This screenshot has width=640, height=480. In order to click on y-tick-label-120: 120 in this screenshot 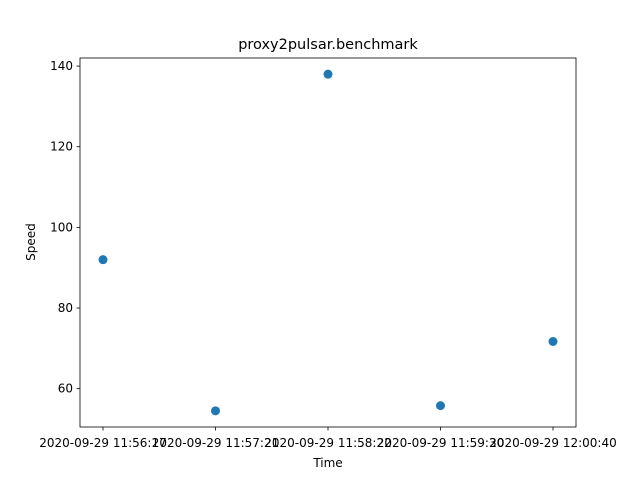, I will do `click(61, 147)`.